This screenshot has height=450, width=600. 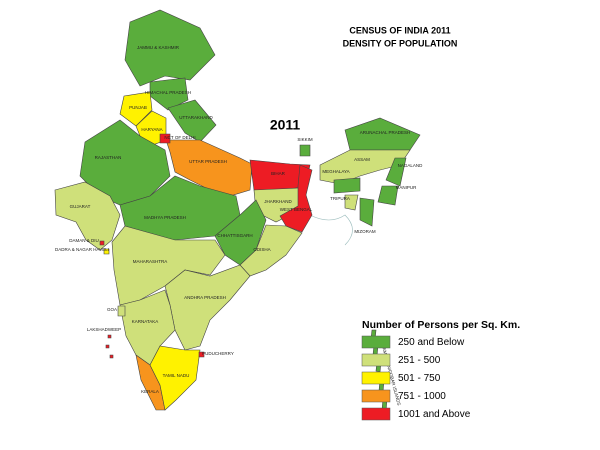 What do you see at coordinates (422, 396) in the screenshot?
I see `legend-label: 751 - 1000` at bounding box center [422, 396].